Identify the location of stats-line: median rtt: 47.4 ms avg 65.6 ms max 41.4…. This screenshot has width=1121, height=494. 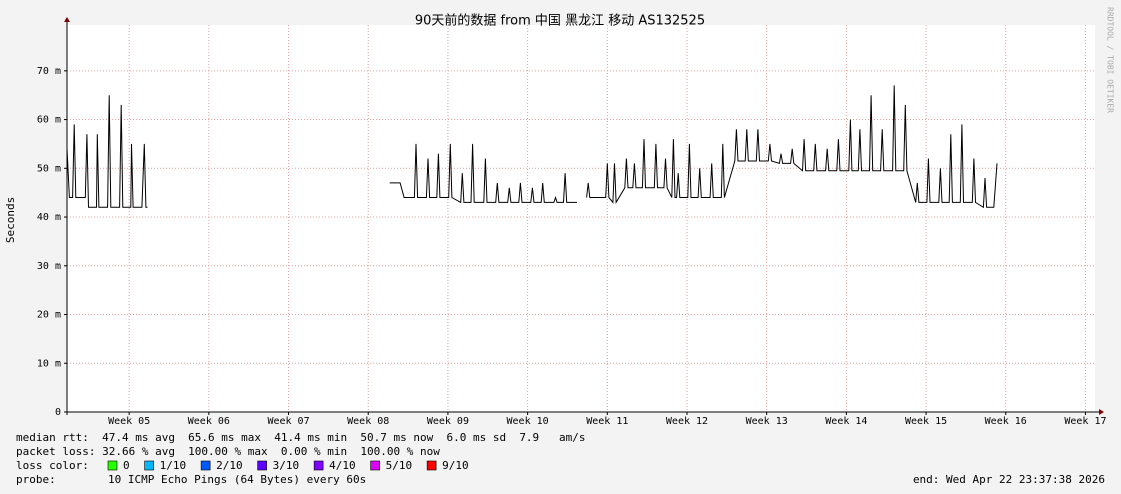
(301, 437).